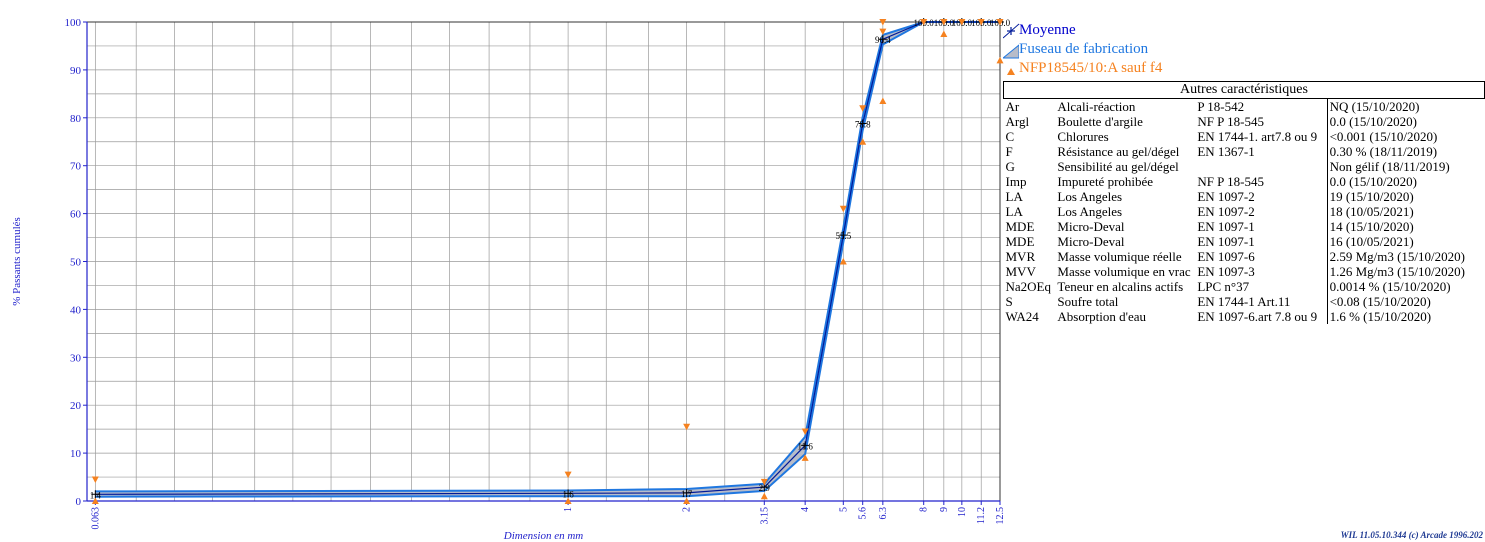 The height and width of the screenshot is (542, 1485). Describe the element at coordinates (1411, 535) in the screenshot. I see `footer-copyright: WIL 11.05.10.344 (c) Arcade 1996.202` at that location.